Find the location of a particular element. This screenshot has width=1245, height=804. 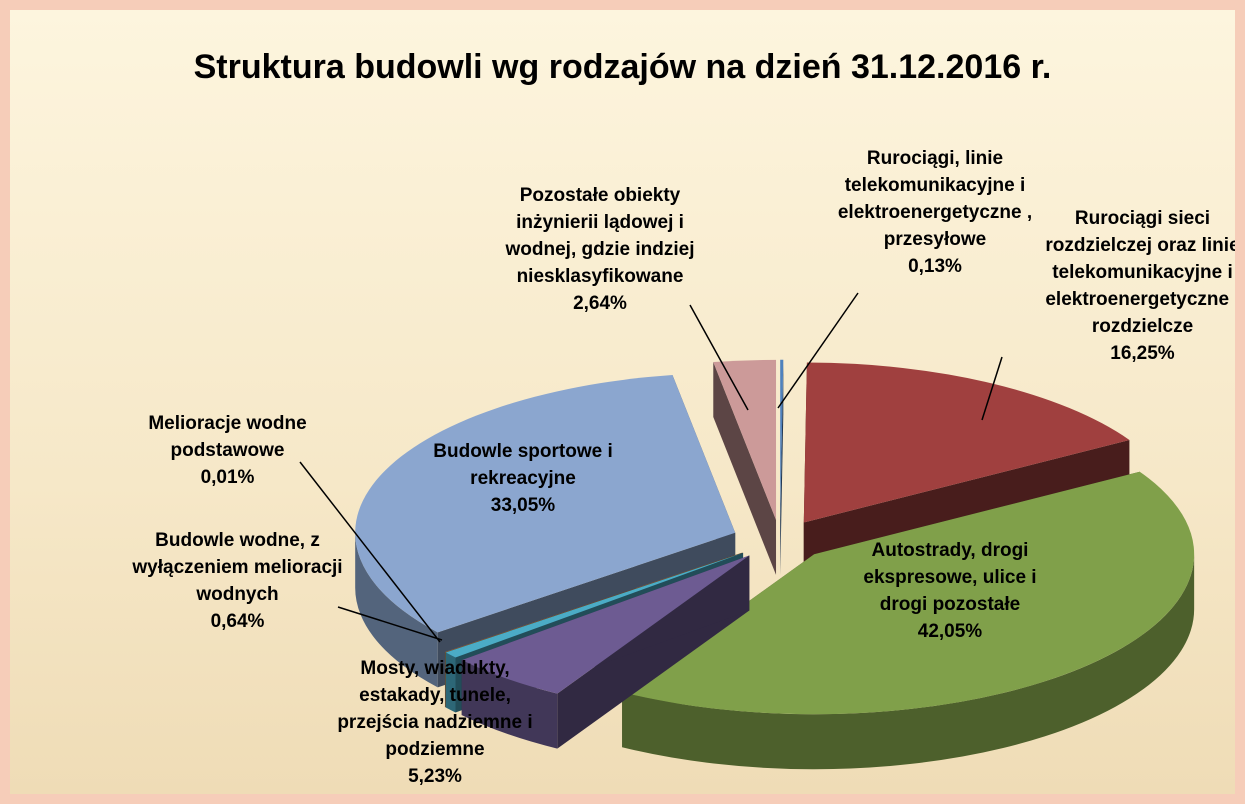

data-label: Melioracje wodne podstawowe 0,01% is located at coordinates (227, 450).